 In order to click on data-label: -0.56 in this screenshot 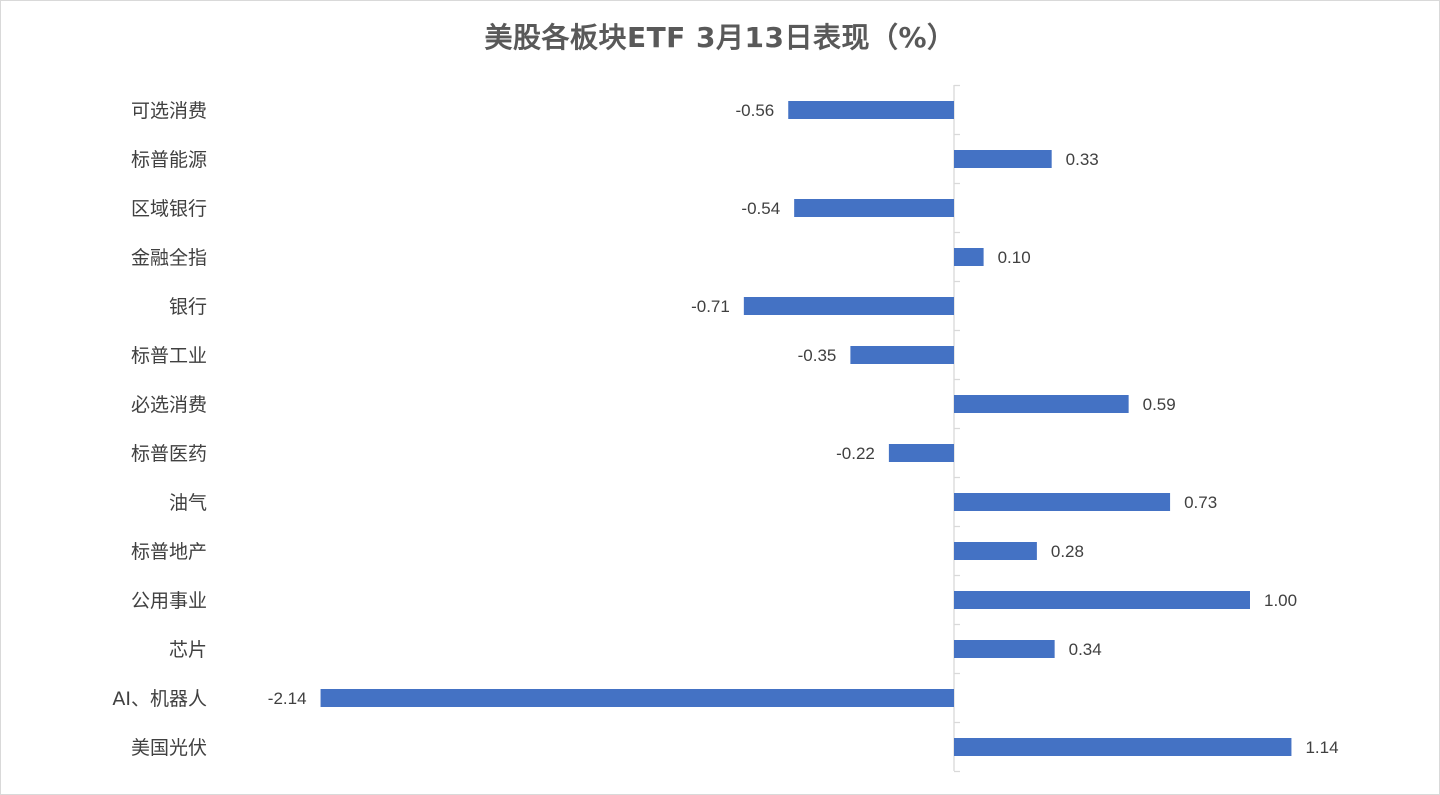, I will do `click(754, 110)`.